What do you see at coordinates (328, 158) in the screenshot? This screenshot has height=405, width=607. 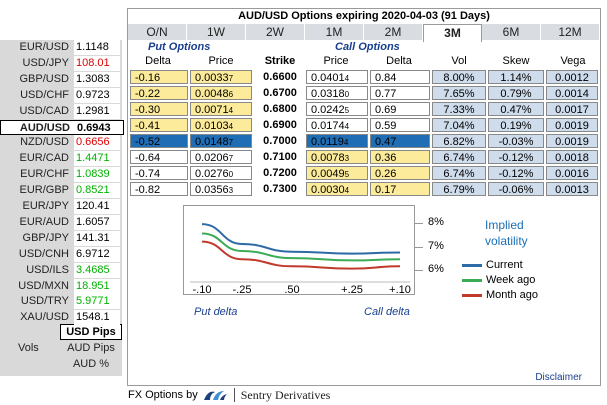 I see `call-price-cell-value: 0.0078` at bounding box center [328, 158].